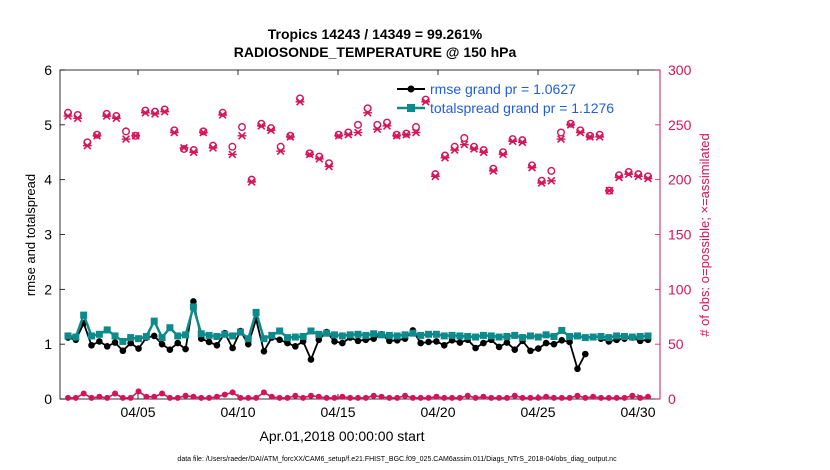  I want to click on left-y-axis-label: rmse and totalspread, so click(30, 235).